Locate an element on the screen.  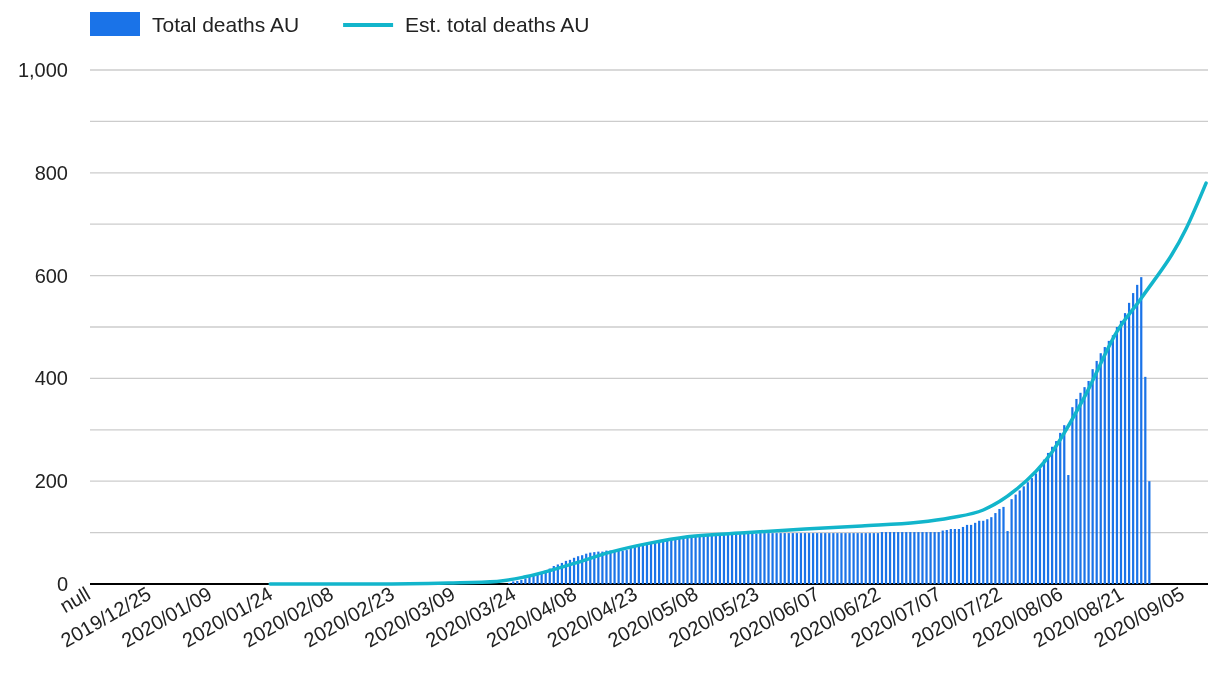
y-tick-label: 600 is located at coordinates (51, 275).